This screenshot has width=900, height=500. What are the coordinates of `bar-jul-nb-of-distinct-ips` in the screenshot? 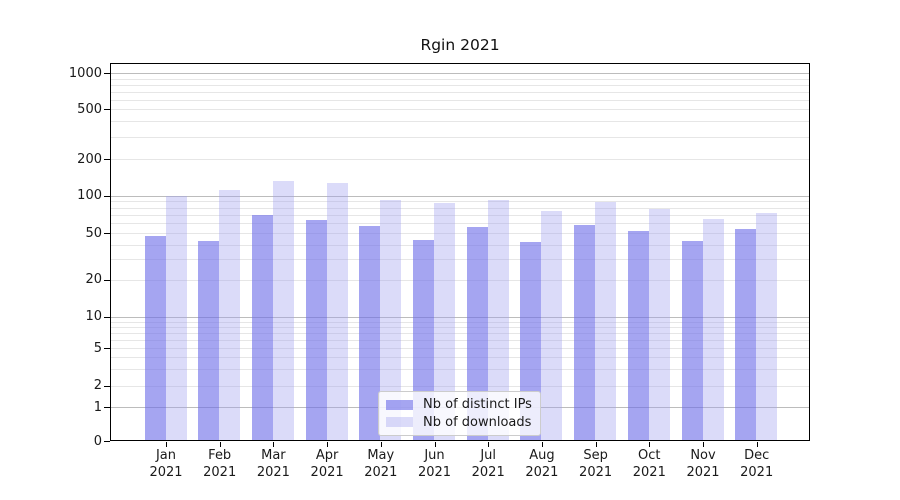 It's located at (477, 334).